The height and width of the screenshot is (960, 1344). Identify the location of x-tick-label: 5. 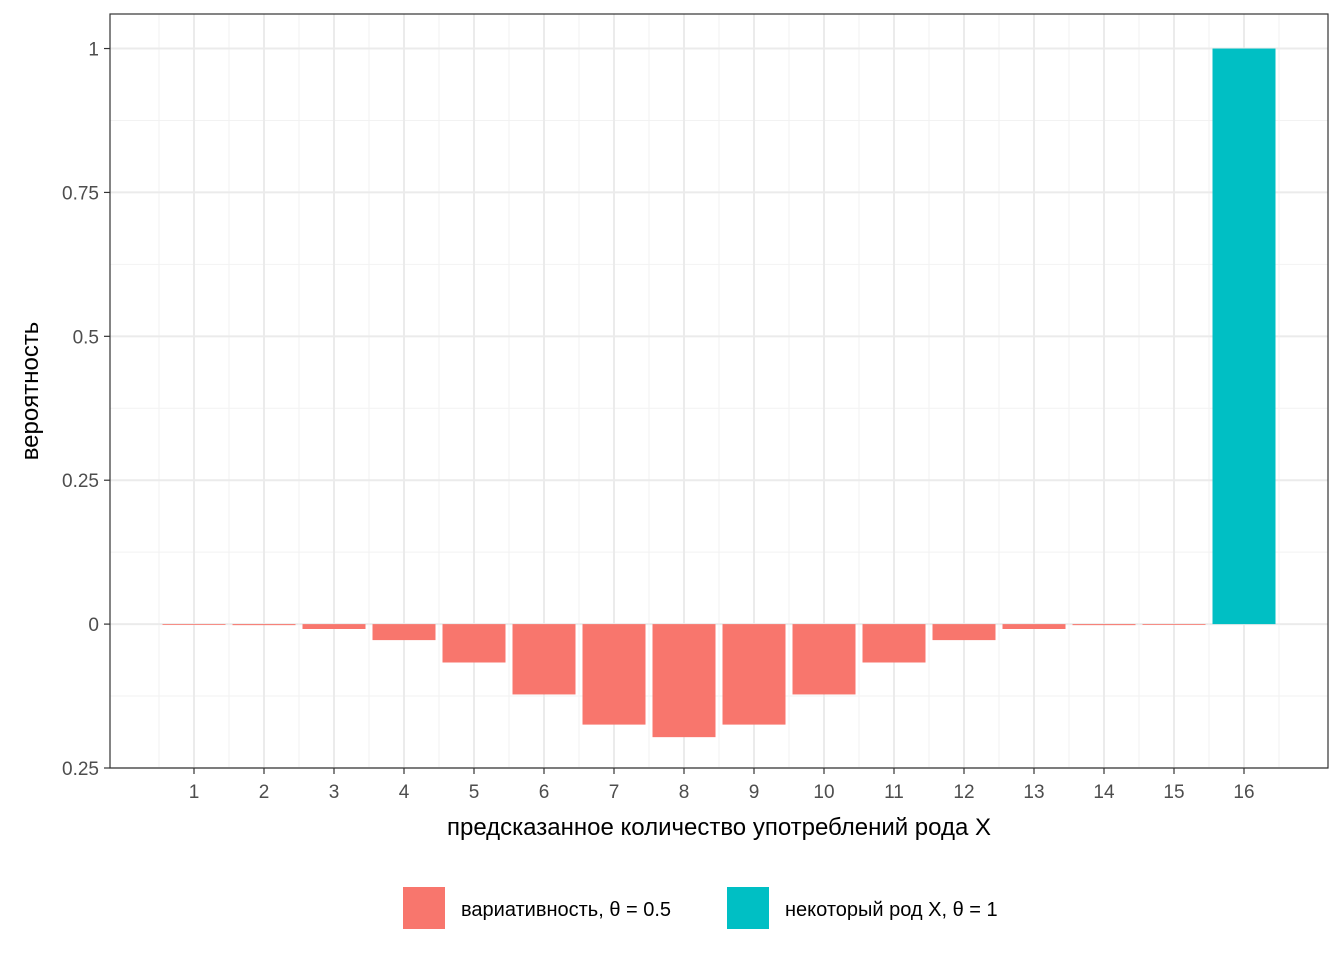
(474, 792).